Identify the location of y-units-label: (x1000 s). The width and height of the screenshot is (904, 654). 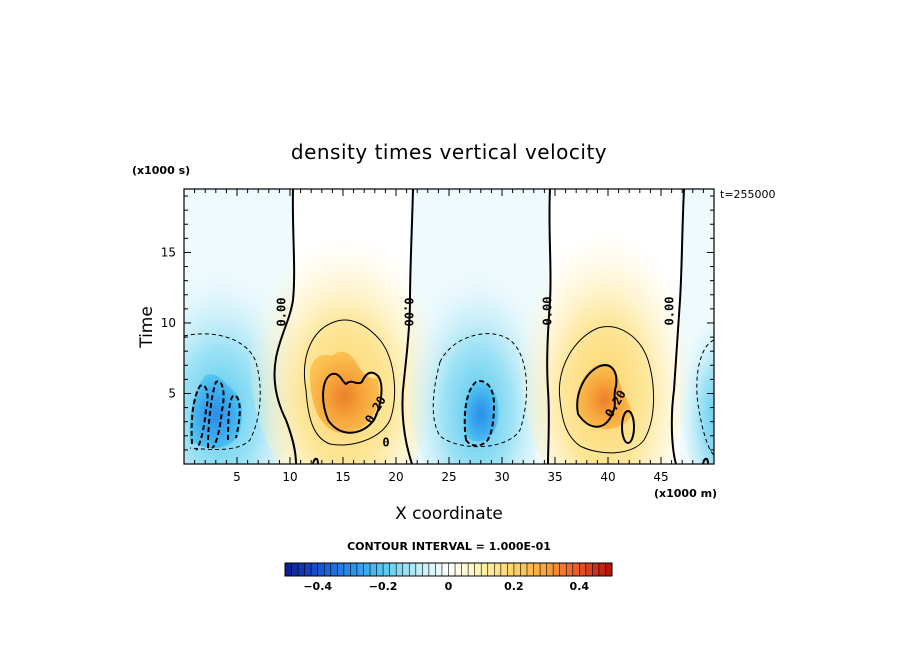
(161, 170).